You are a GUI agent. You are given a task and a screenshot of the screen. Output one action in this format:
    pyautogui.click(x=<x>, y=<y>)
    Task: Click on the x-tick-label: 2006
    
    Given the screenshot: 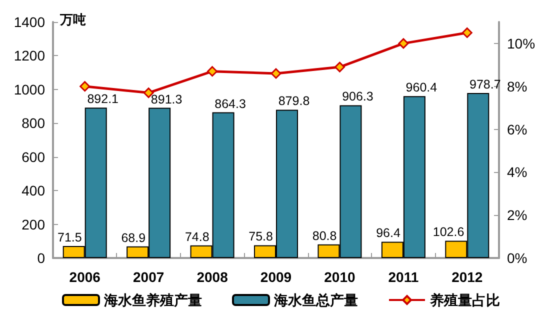 What is the action you would take?
    pyautogui.click(x=85, y=277)
    